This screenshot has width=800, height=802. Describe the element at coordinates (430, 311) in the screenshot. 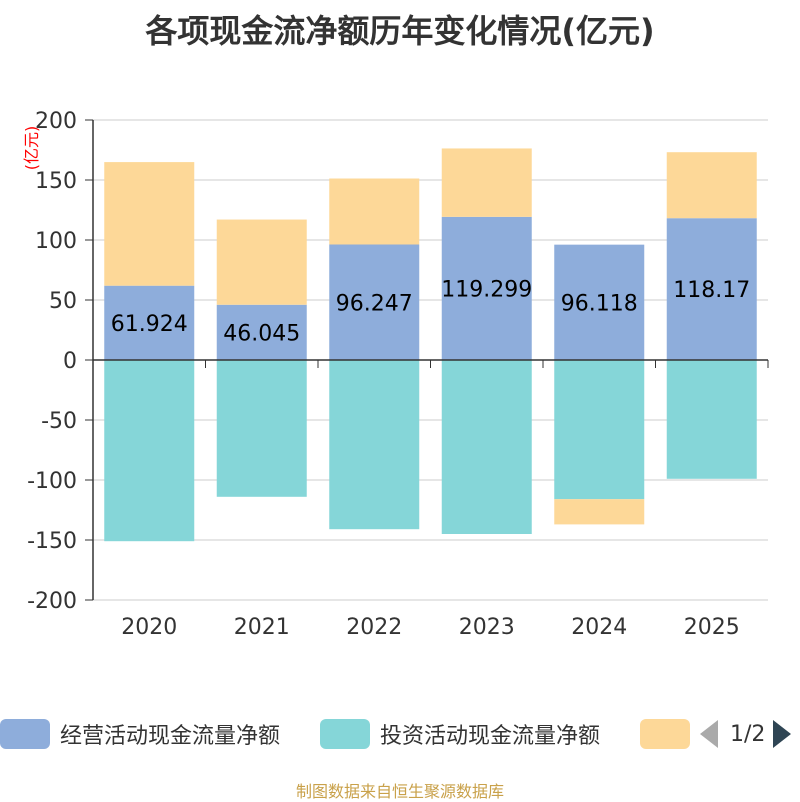

I see `data-labels: 61.924 46.045 96.247 119.299 96.118 118.17` at that location.